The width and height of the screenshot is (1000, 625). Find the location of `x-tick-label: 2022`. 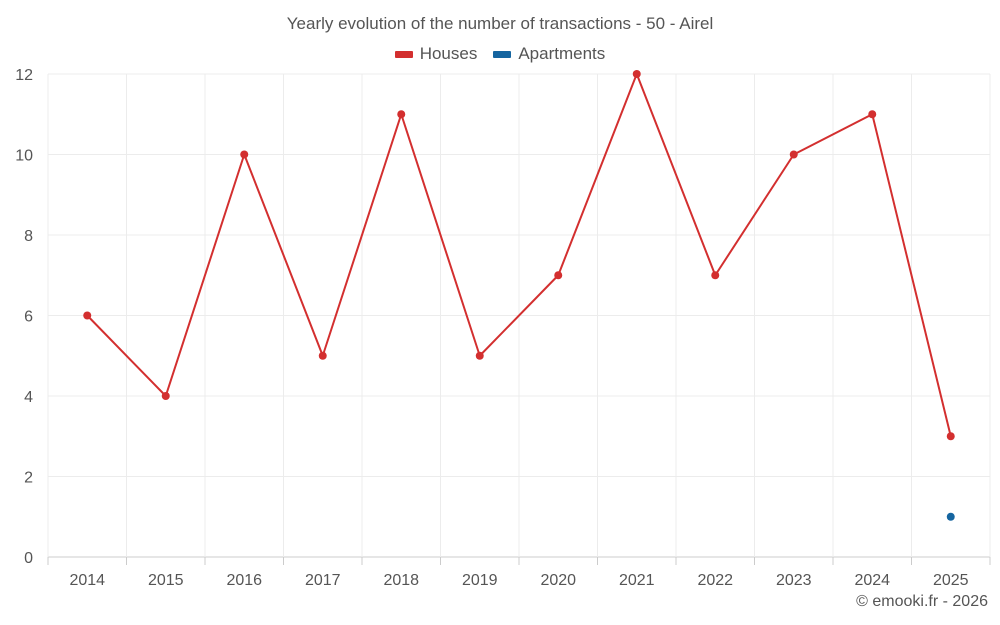

x-tick-label: 2022 is located at coordinates (715, 580).